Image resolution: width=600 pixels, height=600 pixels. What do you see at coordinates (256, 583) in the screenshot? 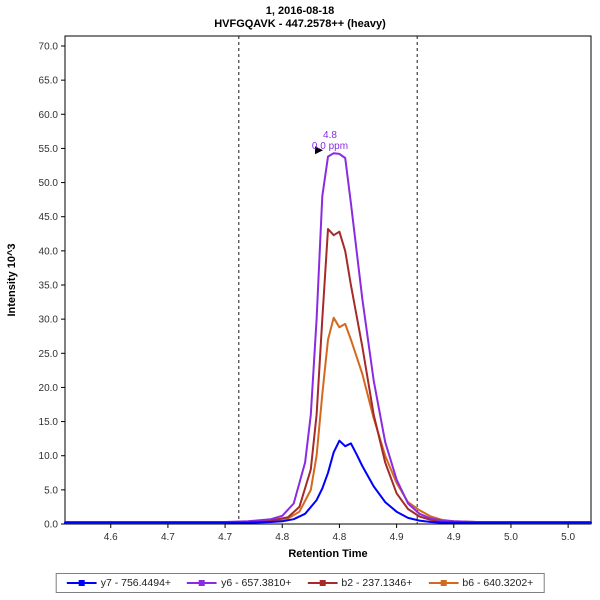
I see `legend-label-y6: y6 - 657.3810+` at bounding box center [256, 583].